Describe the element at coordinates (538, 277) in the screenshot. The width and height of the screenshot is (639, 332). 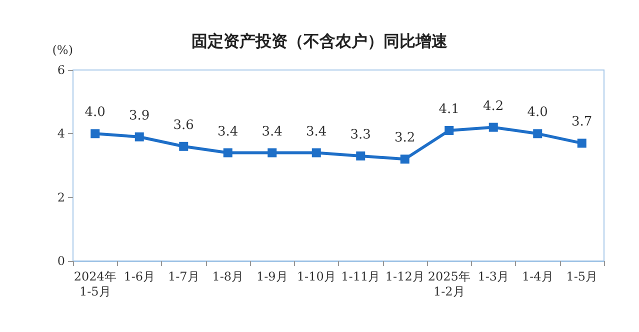
I see `x-tick-label: 1-4月` at that location.